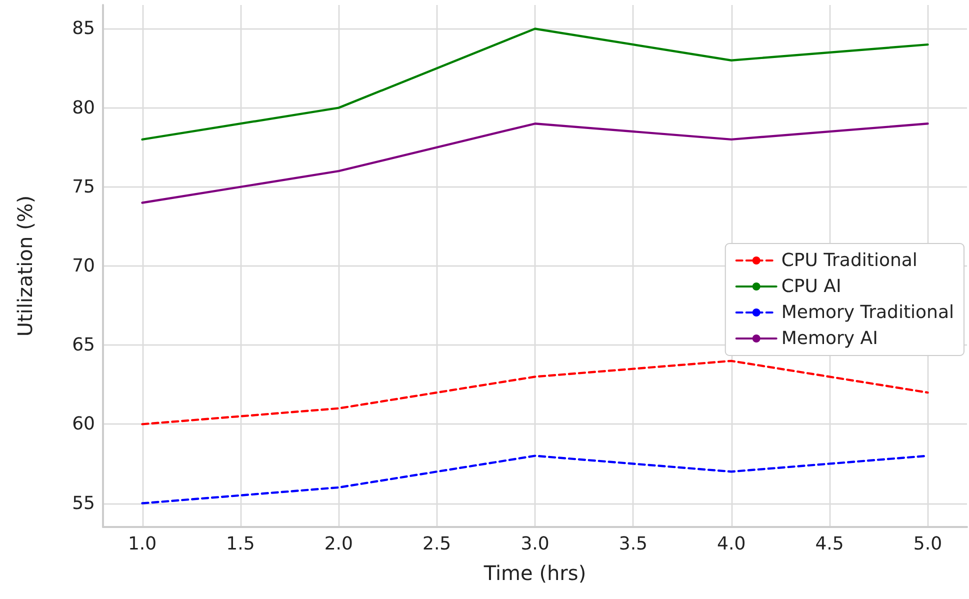  I want to click on x-tick-label: 4.5, so click(829, 544).